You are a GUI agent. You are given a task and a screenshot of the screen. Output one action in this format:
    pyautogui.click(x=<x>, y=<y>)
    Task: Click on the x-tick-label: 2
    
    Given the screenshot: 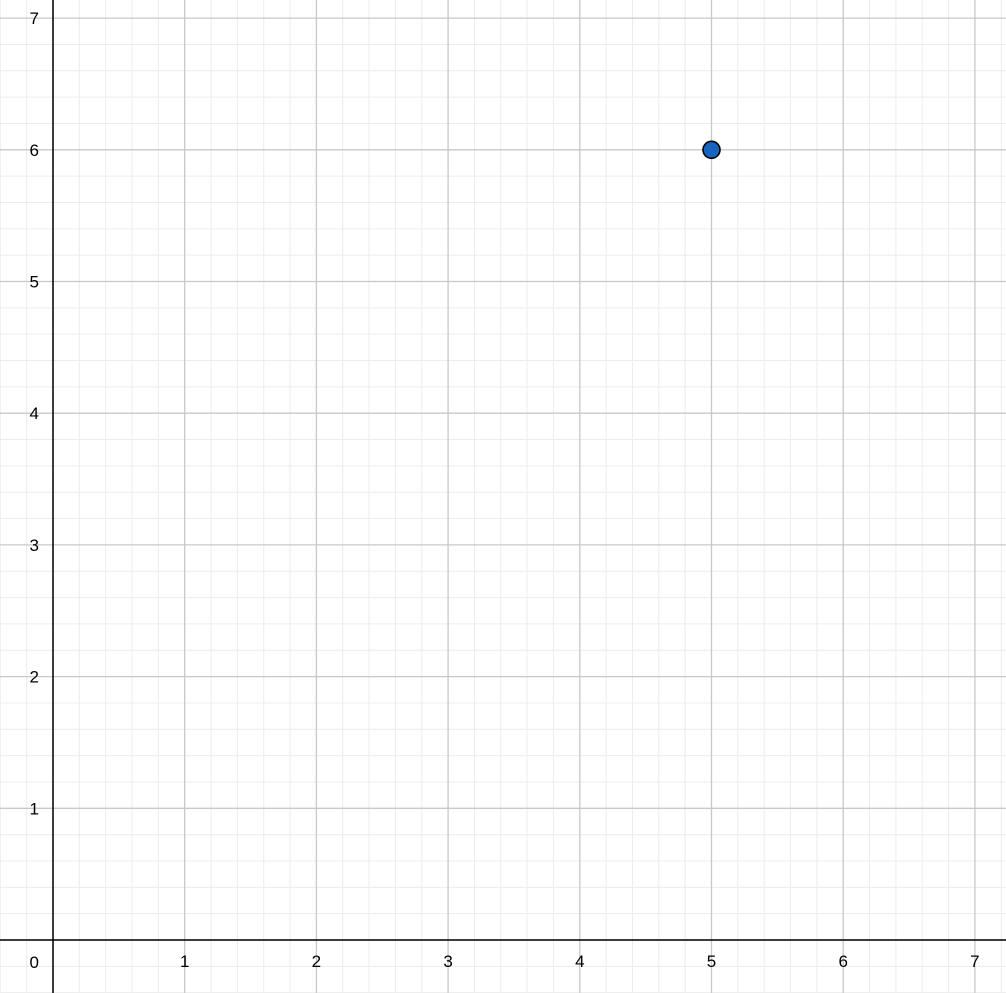 What is the action you would take?
    pyautogui.click(x=316, y=961)
    